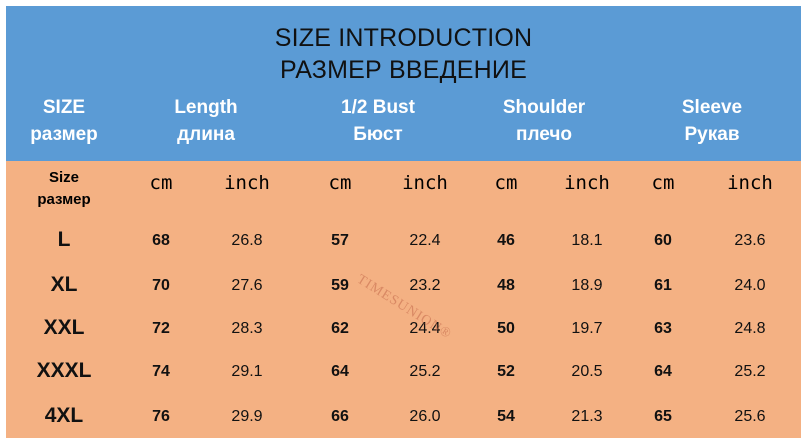  I want to click on column-header-size: SIZE размер, so click(64, 121).